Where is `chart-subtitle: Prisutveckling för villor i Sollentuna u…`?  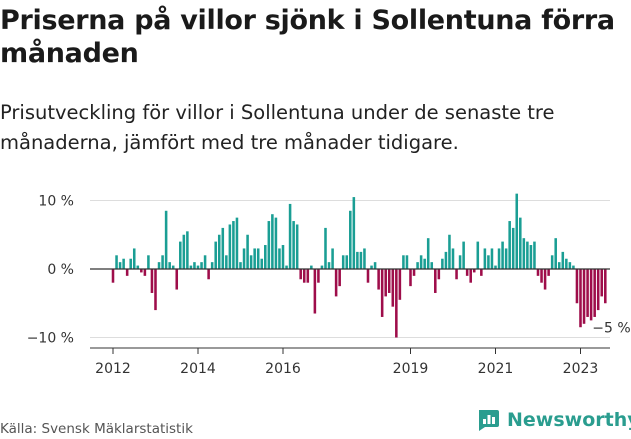 chart-subtitle: Prisutveckling för villor i Sollentuna u… is located at coordinates (277, 127).